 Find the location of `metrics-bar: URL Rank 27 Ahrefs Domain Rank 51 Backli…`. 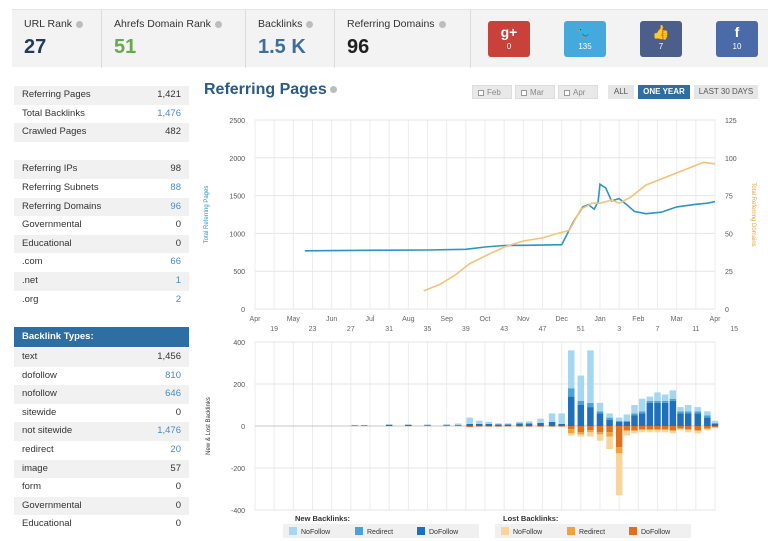

metrics-bar: URL Rank 27 Ahrefs Domain Rank 51 Backli… is located at coordinates (390, 38).